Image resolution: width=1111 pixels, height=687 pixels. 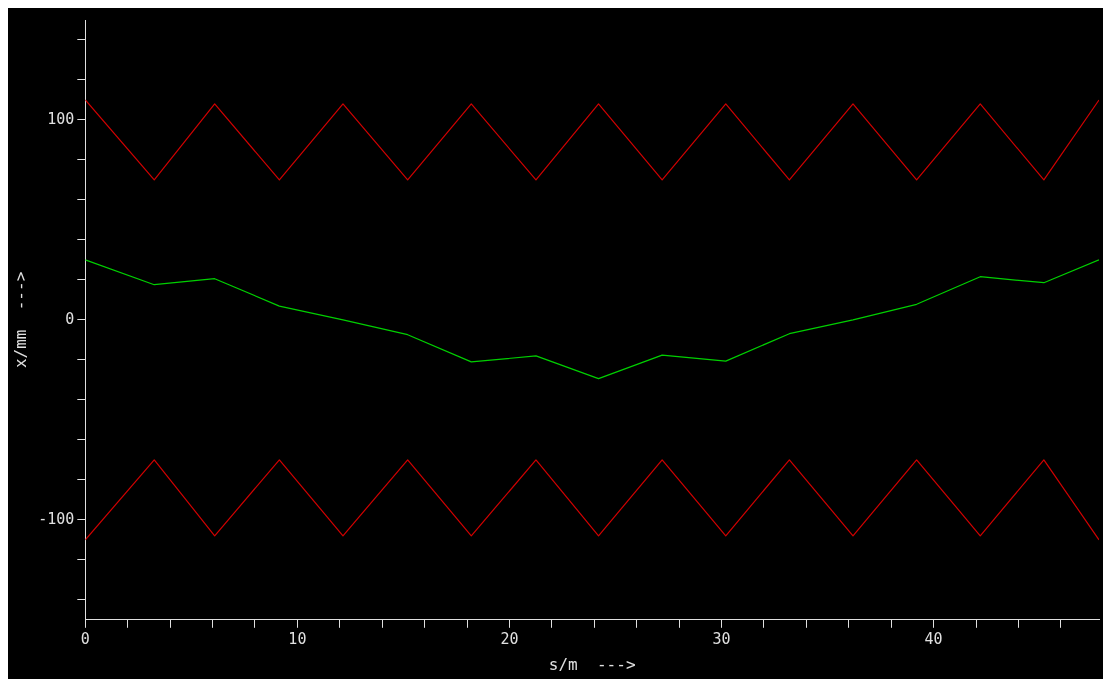 What do you see at coordinates (721, 638) in the screenshot?
I see `x-tick-label: 30` at bounding box center [721, 638].